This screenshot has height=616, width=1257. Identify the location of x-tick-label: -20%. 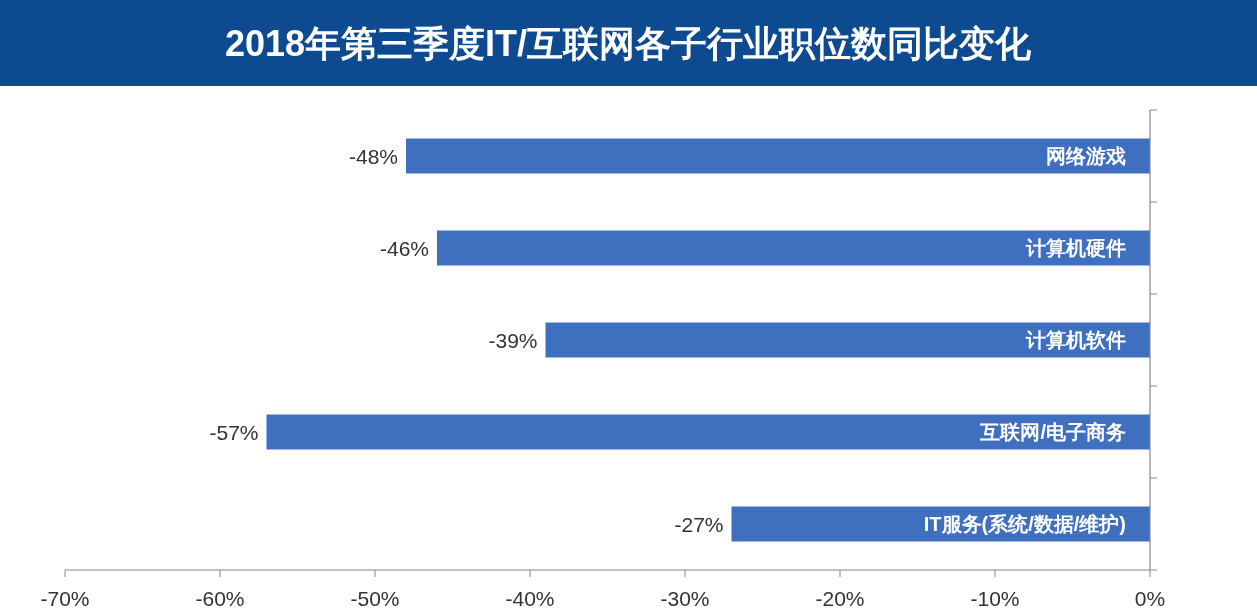
(840, 598).